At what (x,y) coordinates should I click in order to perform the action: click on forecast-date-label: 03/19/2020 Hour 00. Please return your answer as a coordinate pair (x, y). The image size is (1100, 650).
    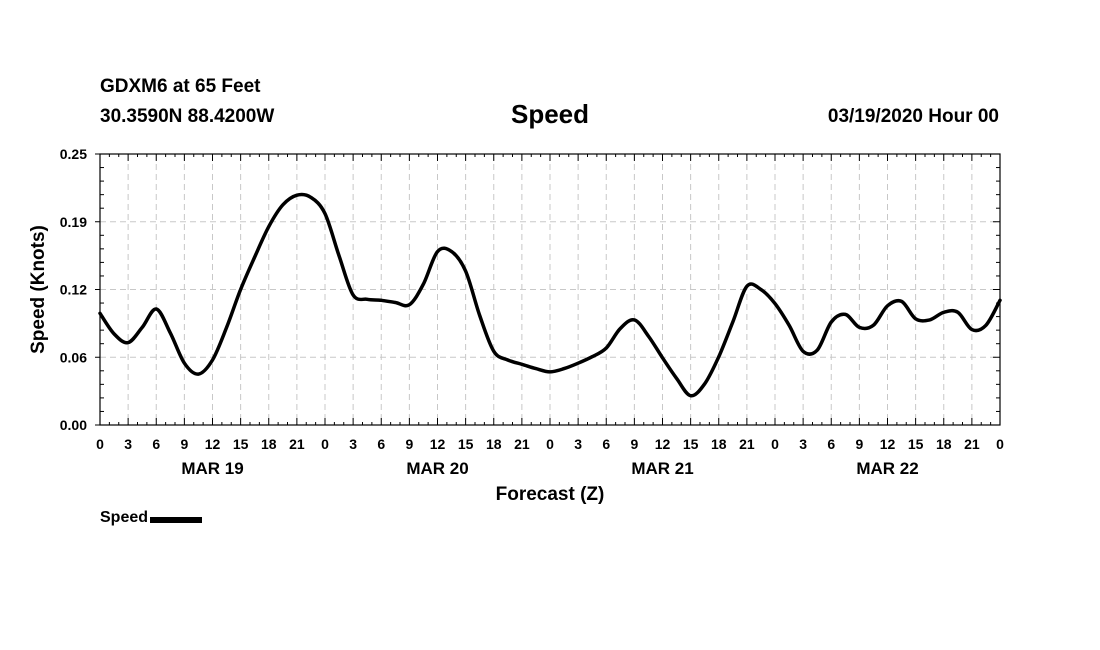
    Looking at the image, I should click on (913, 116).